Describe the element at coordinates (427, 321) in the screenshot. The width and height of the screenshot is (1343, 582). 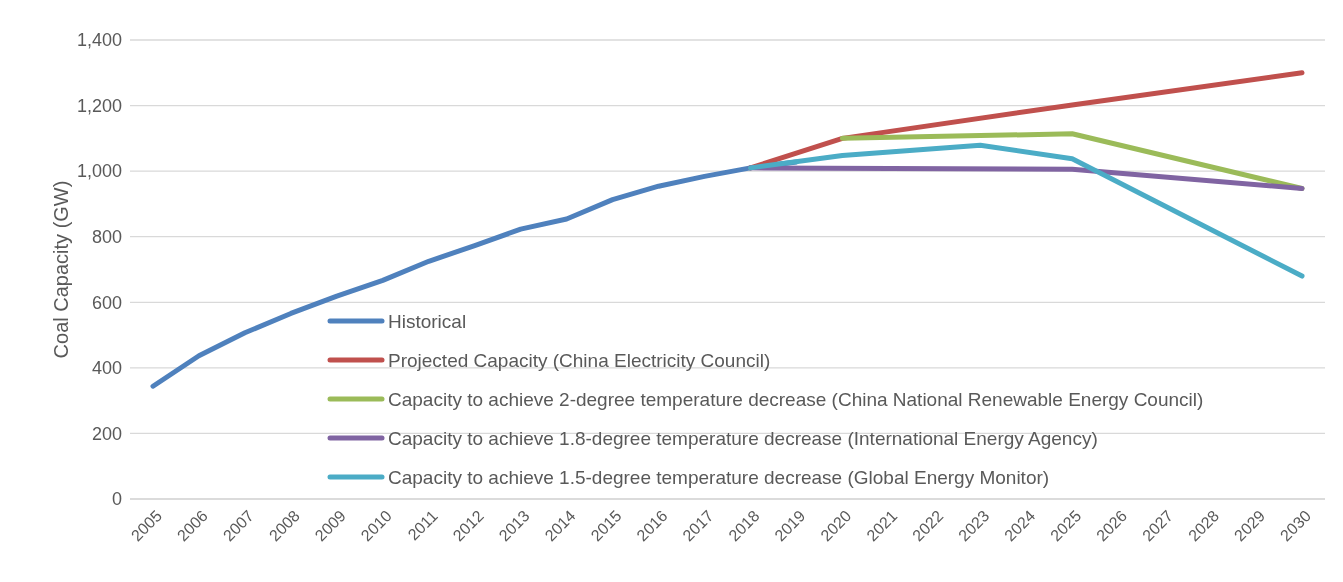
I see `legend-label: Historical` at that location.